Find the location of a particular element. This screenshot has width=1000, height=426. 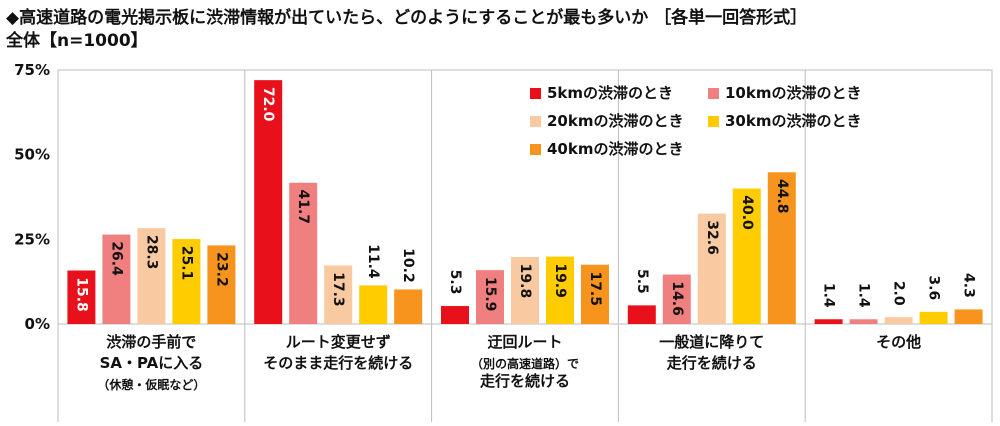

category-label: （別の高速道路）で is located at coordinates (525, 363).